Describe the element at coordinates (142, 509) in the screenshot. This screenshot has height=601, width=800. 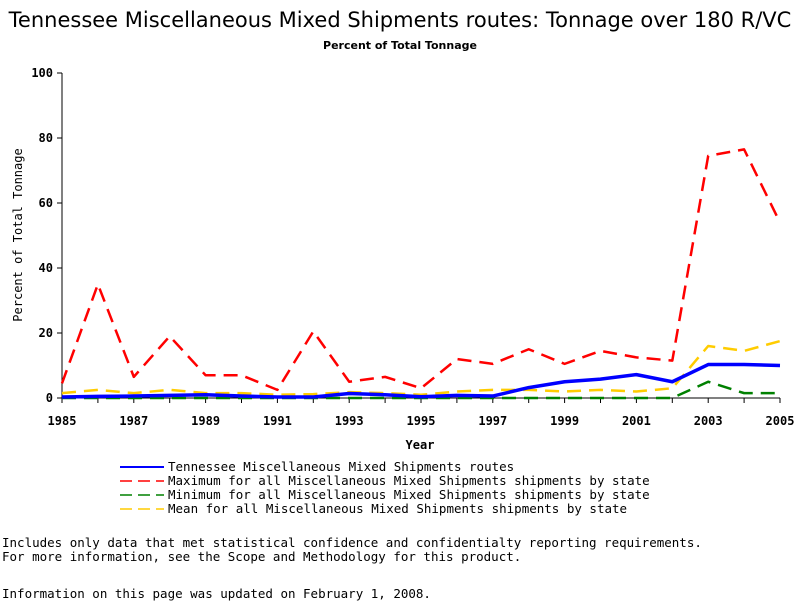
I see `legend-swatch-yellow-dashed` at that location.